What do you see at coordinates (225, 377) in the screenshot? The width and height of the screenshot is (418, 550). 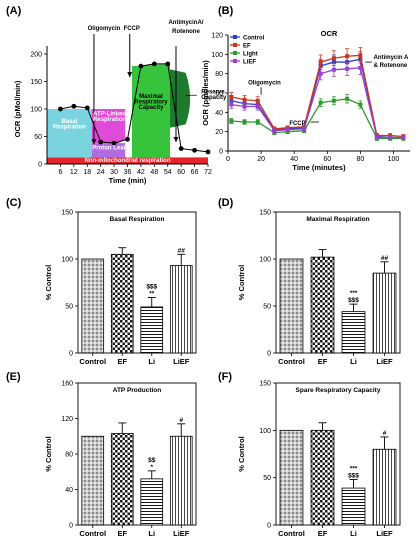 I see `panel-label: (F)` at bounding box center [225, 377].